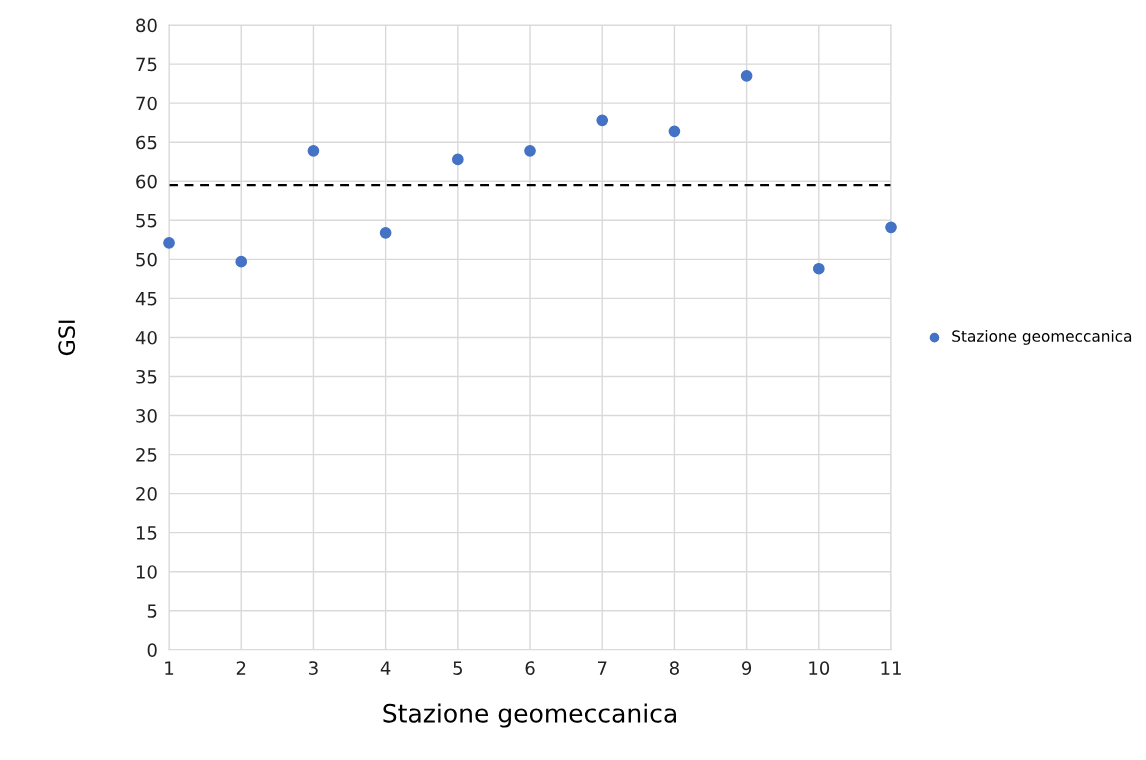 This screenshot has height=760, width=1146. Describe the element at coordinates (529, 715) in the screenshot. I see `x-axis-title: Stazione geomeccanica` at that location.